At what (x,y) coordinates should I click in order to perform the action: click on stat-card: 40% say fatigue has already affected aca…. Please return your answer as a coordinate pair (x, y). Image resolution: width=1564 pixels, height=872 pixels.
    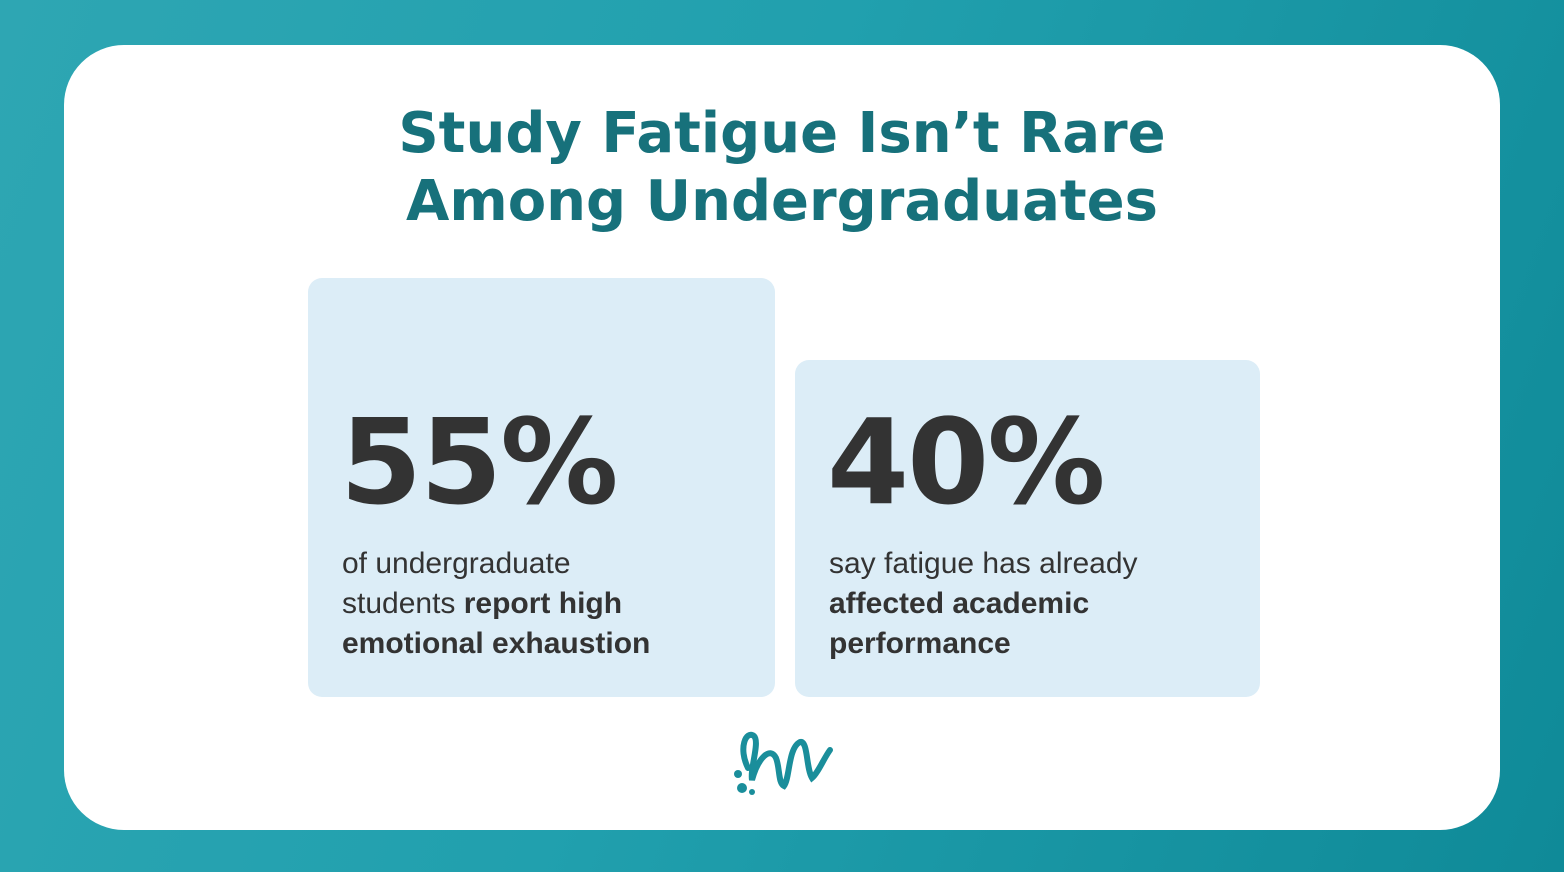
    Looking at the image, I should click on (1027, 528).